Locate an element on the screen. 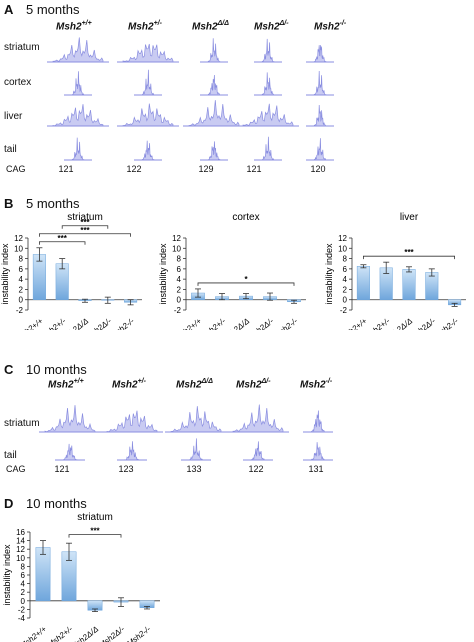  panel-a-letter: A is located at coordinates (9, 9).